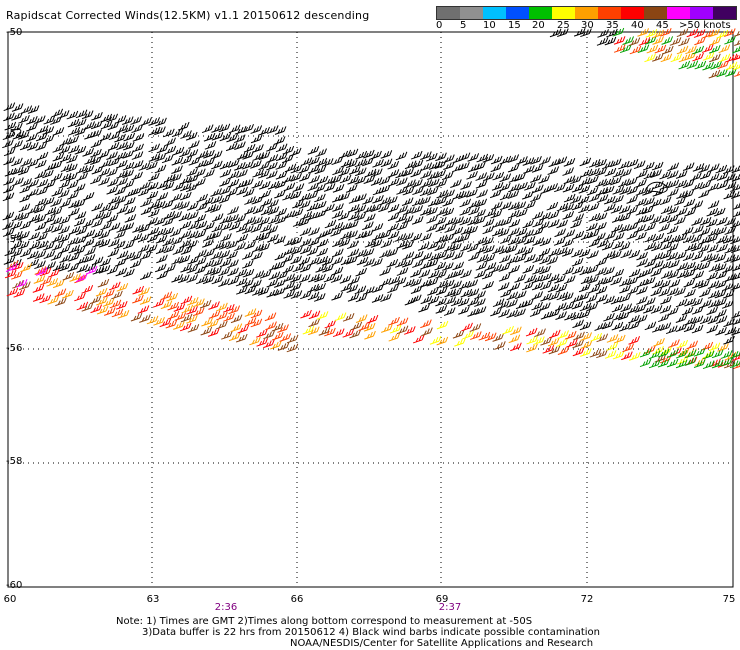 The height and width of the screenshot is (650, 740). What do you see at coordinates (538, 25) in the screenshot?
I see `legend-label: 20` at bounding box center [538, 25].